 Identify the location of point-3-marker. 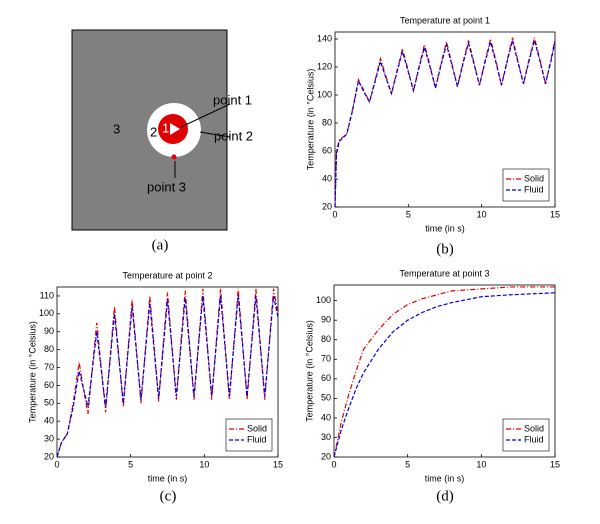
(174, 157).